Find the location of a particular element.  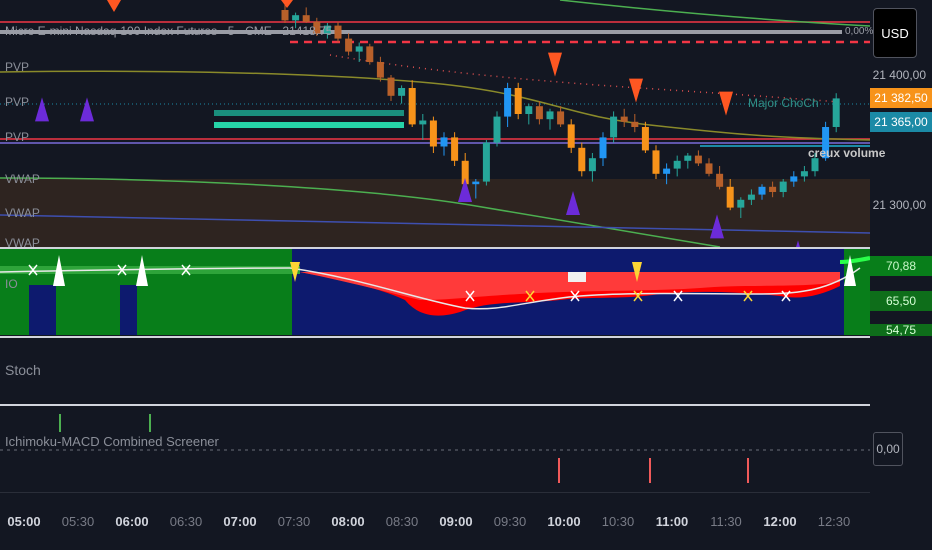

legend-screener-pane: Ichimoku-MACD Combined Screener is located at coordinates (112, 441).